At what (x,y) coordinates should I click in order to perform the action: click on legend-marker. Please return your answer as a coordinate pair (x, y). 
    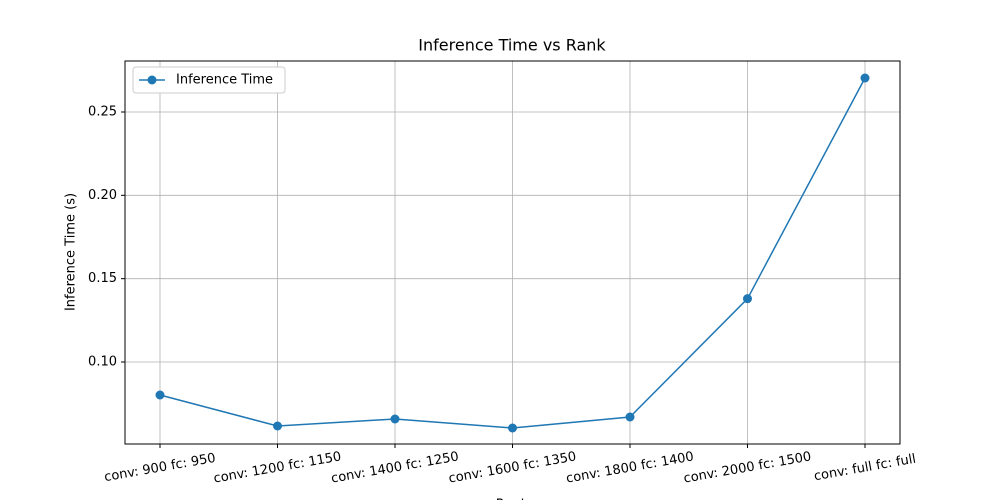
    Looking at the image, I should click on (152, 80).